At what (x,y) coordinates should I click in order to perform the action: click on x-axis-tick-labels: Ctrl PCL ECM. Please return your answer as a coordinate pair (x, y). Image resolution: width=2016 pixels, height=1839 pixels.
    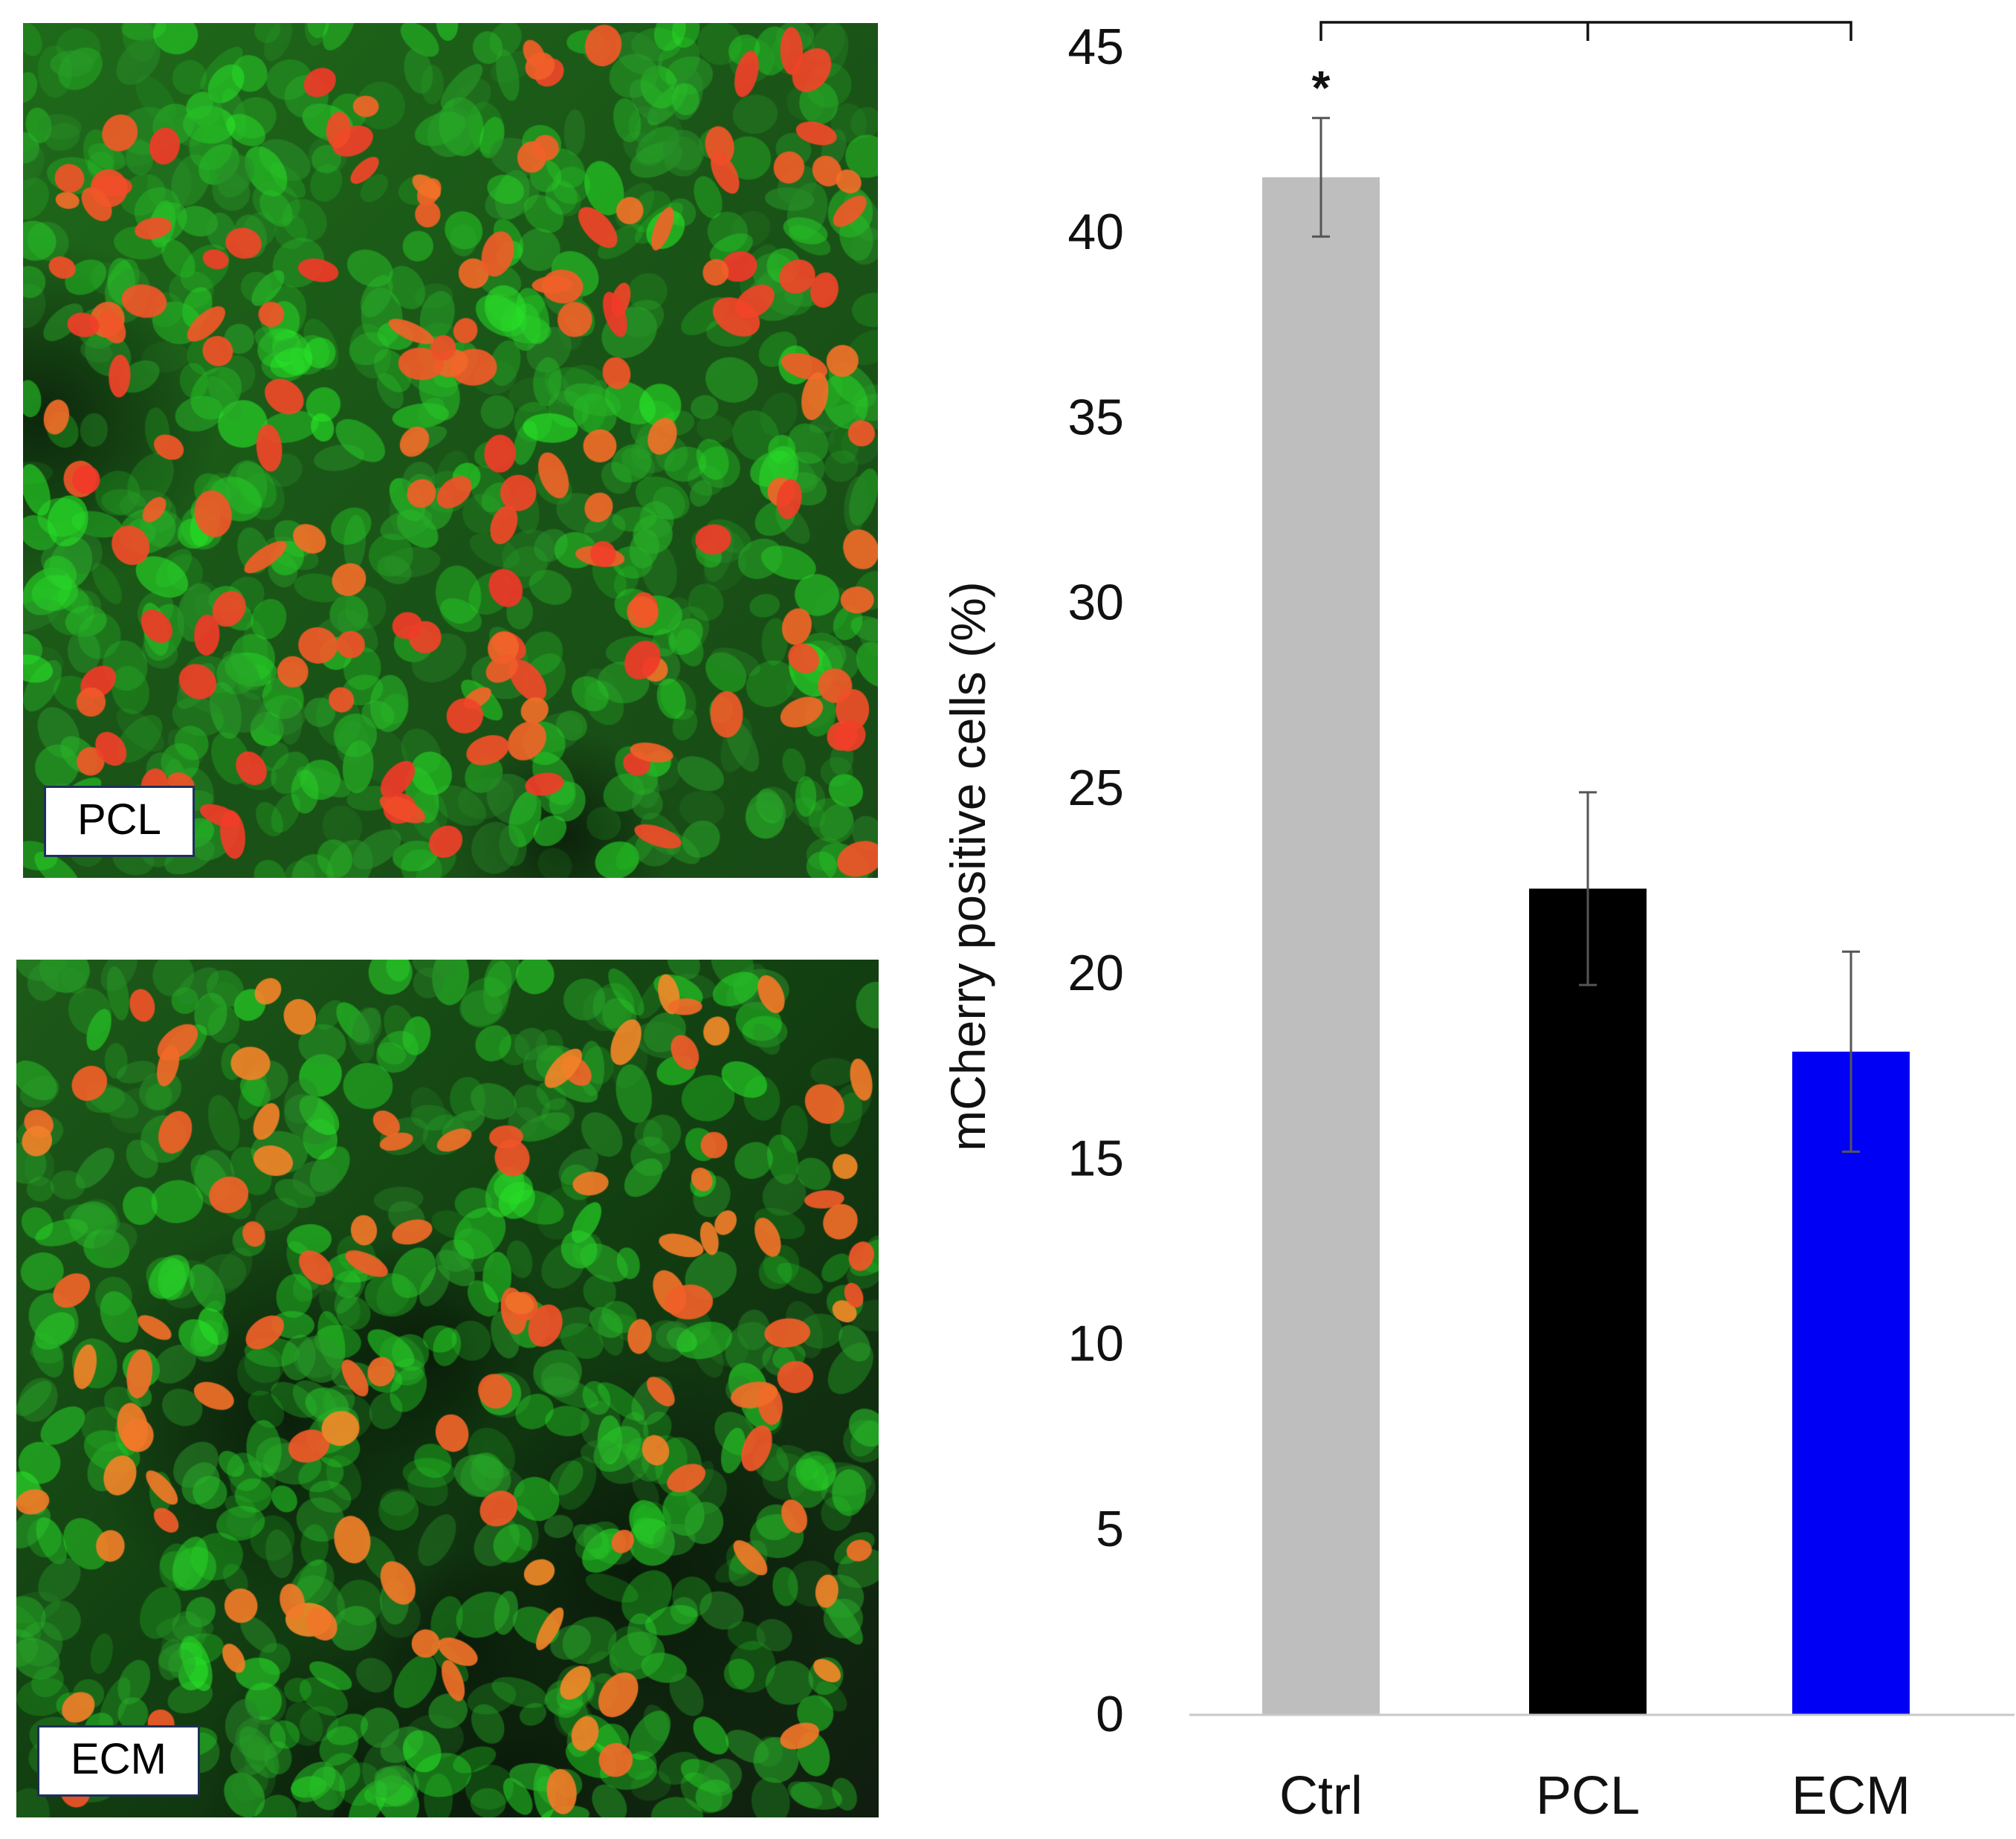
    Looking at the image, I should click on (1595, 1796).